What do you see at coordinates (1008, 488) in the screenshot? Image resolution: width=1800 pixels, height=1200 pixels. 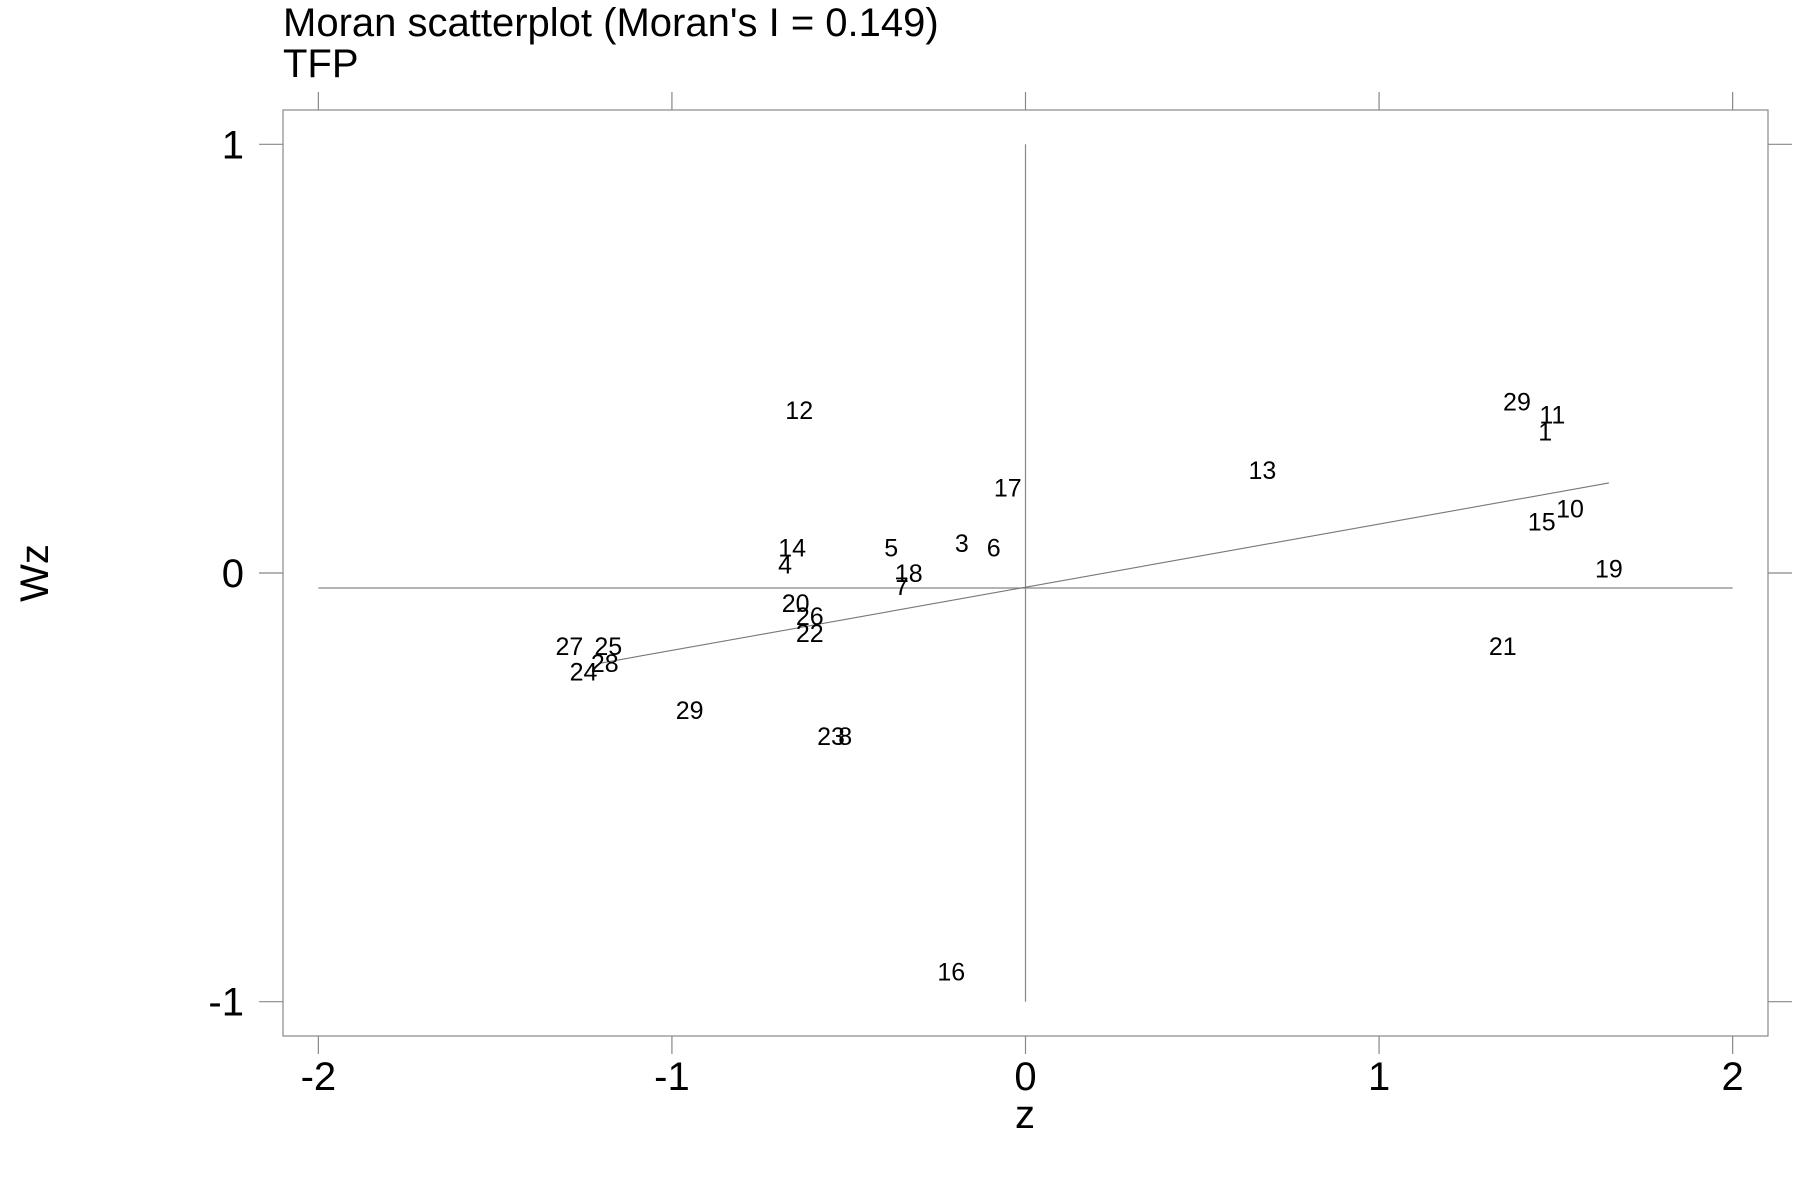 I see `data-point-label: 17` at bounding box center [1008, 488].